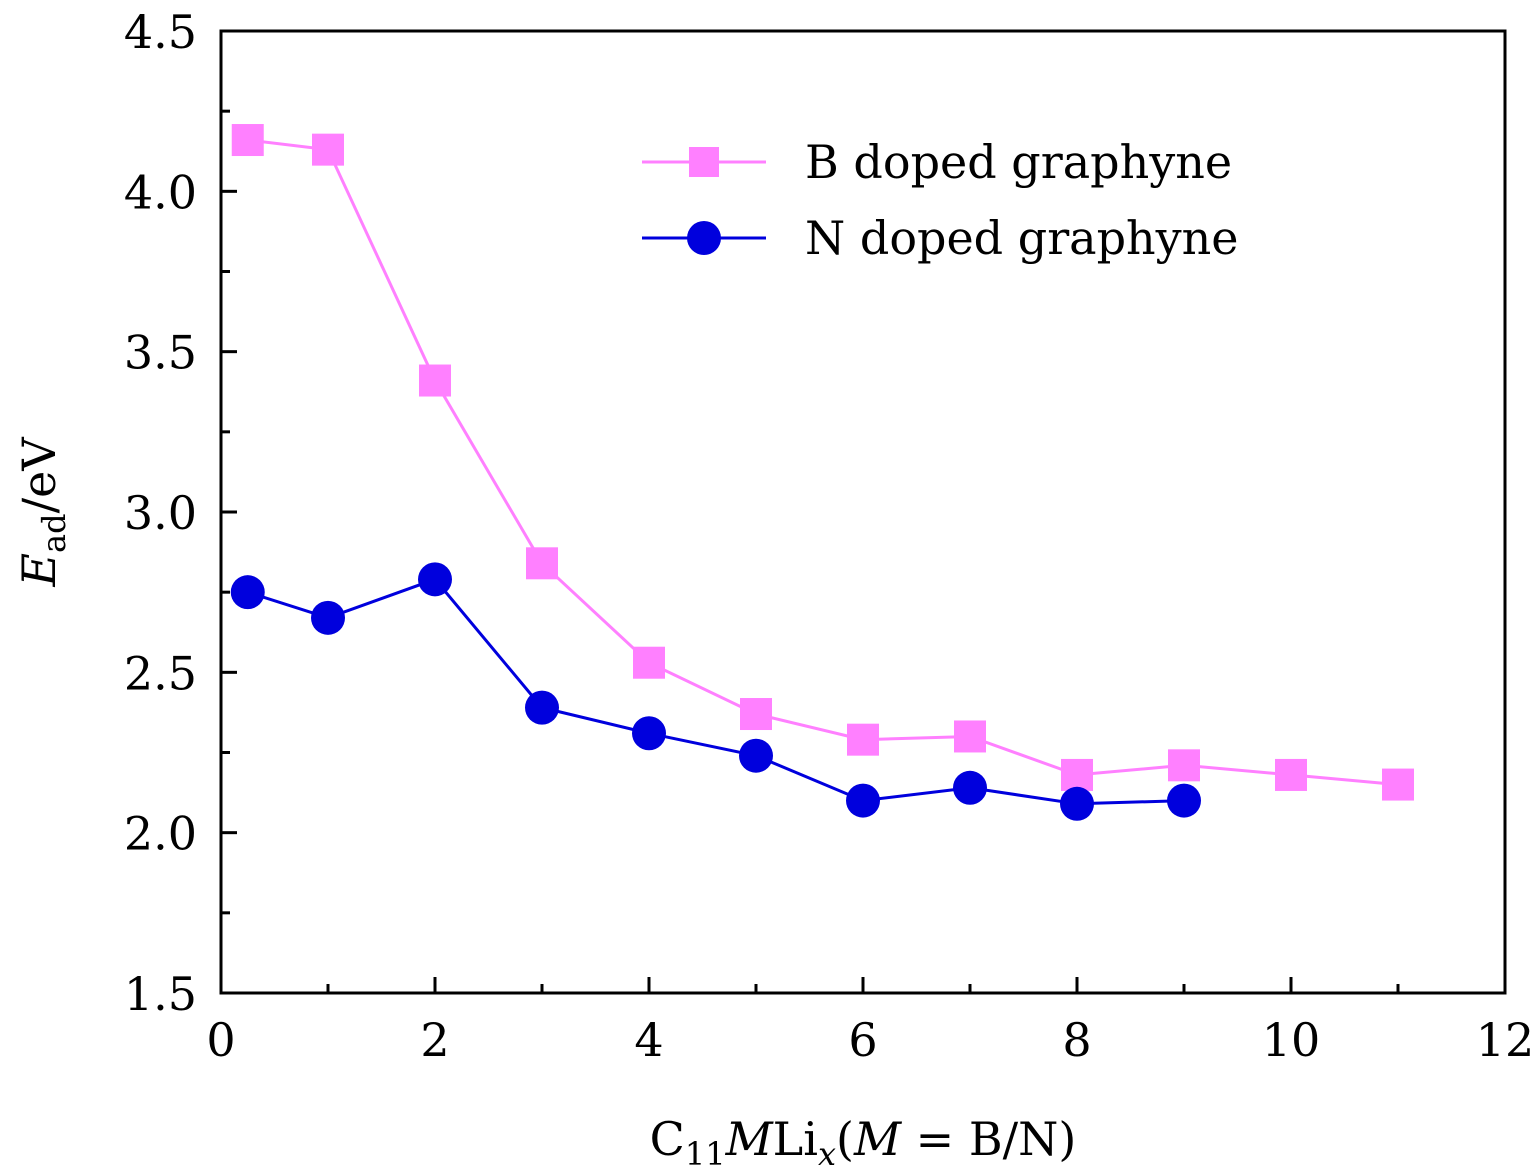  I want to click on x-tick-label: 8, so click(1076, 1040).